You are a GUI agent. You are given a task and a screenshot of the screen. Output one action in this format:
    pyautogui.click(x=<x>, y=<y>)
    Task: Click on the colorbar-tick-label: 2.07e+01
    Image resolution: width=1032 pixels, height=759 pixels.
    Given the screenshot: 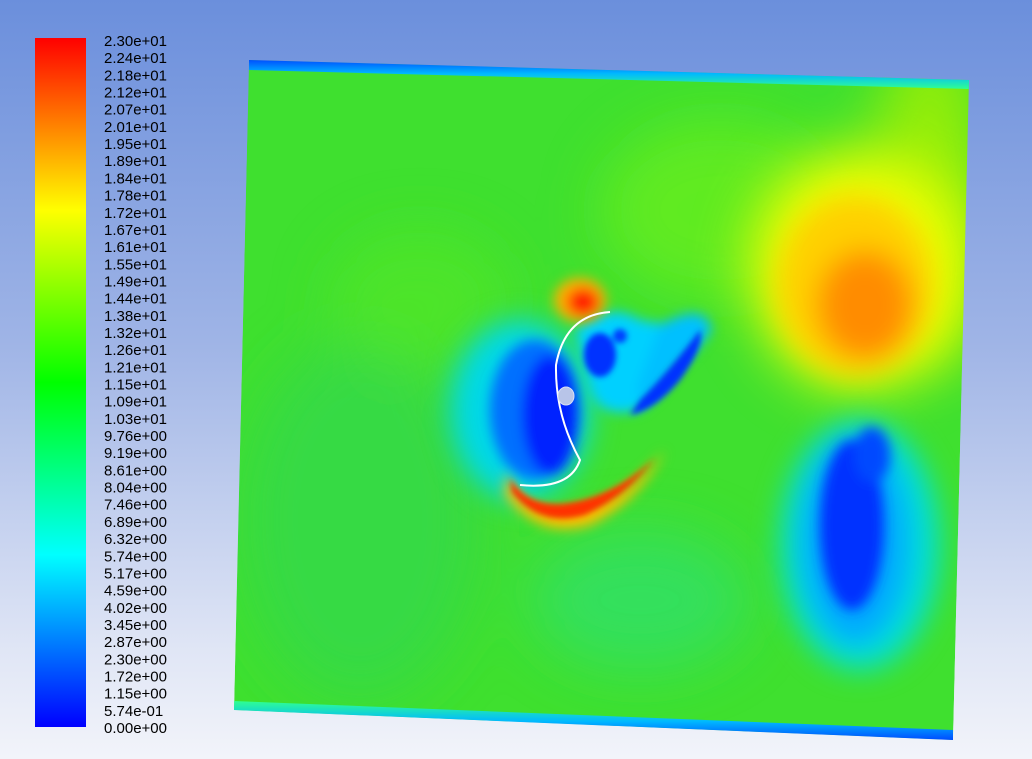 What is the action you would take?
    pyautogui.click(x=135, y=110)
    